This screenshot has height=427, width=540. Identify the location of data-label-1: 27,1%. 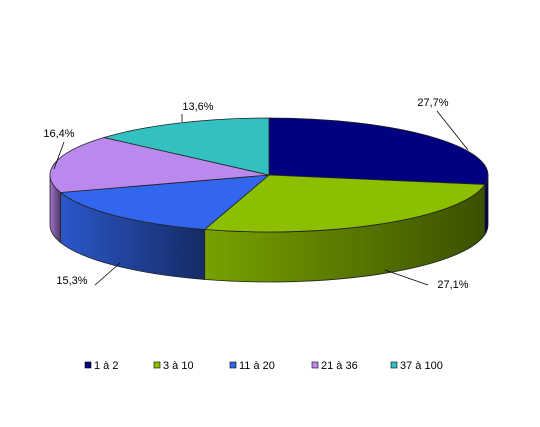
(452, 285).